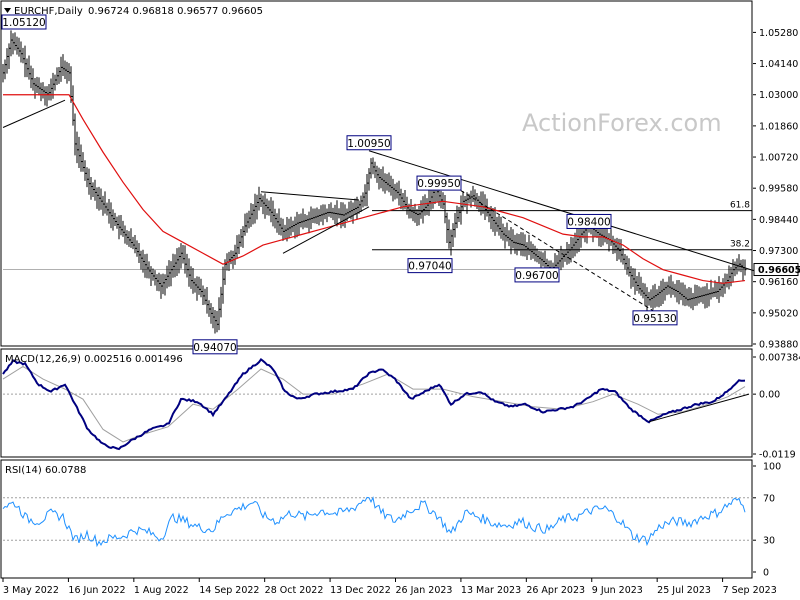  What do you see at coordinates (161, 590) in the screenshot?
I see `date-axis-label: 1 Aug 2022` at bounding box center [161, 590].